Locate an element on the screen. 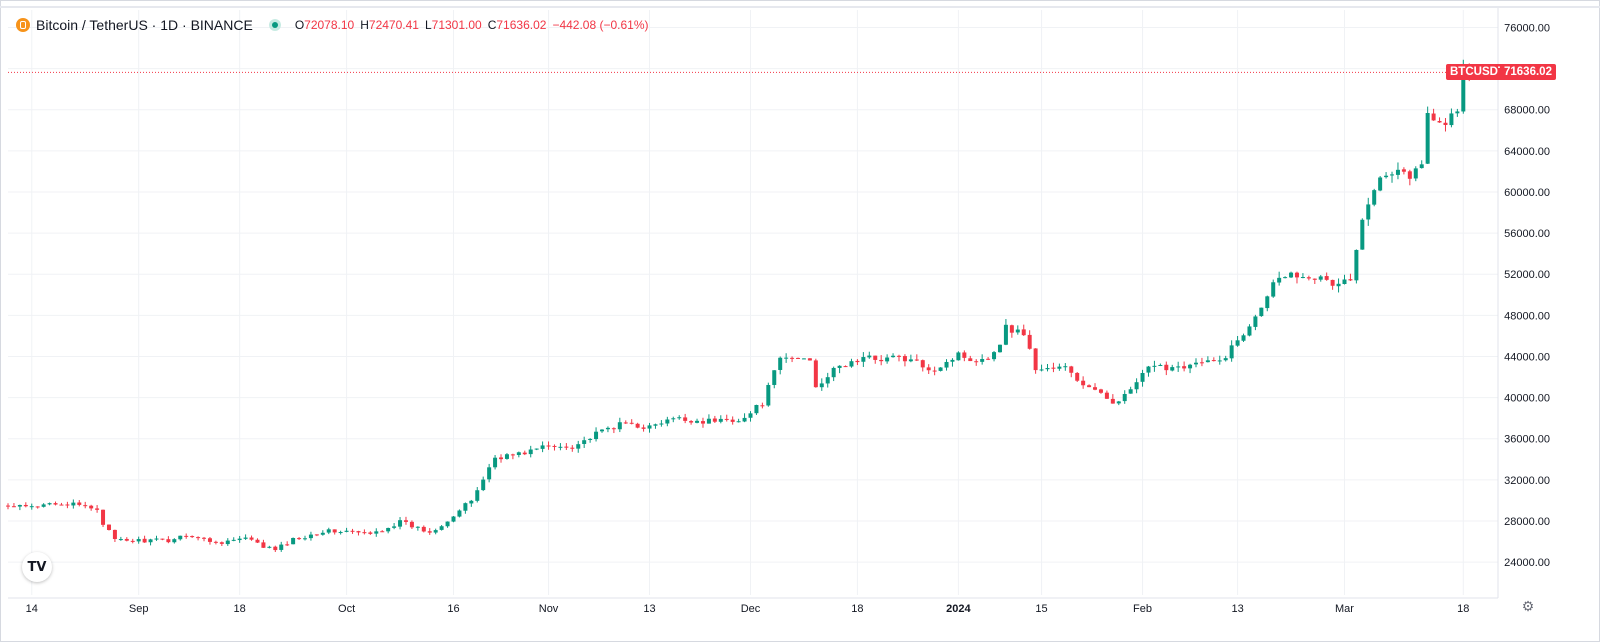 The image size is (1600, 642). ohlc-close: C71636.02 is located at coordinates (517, 25).